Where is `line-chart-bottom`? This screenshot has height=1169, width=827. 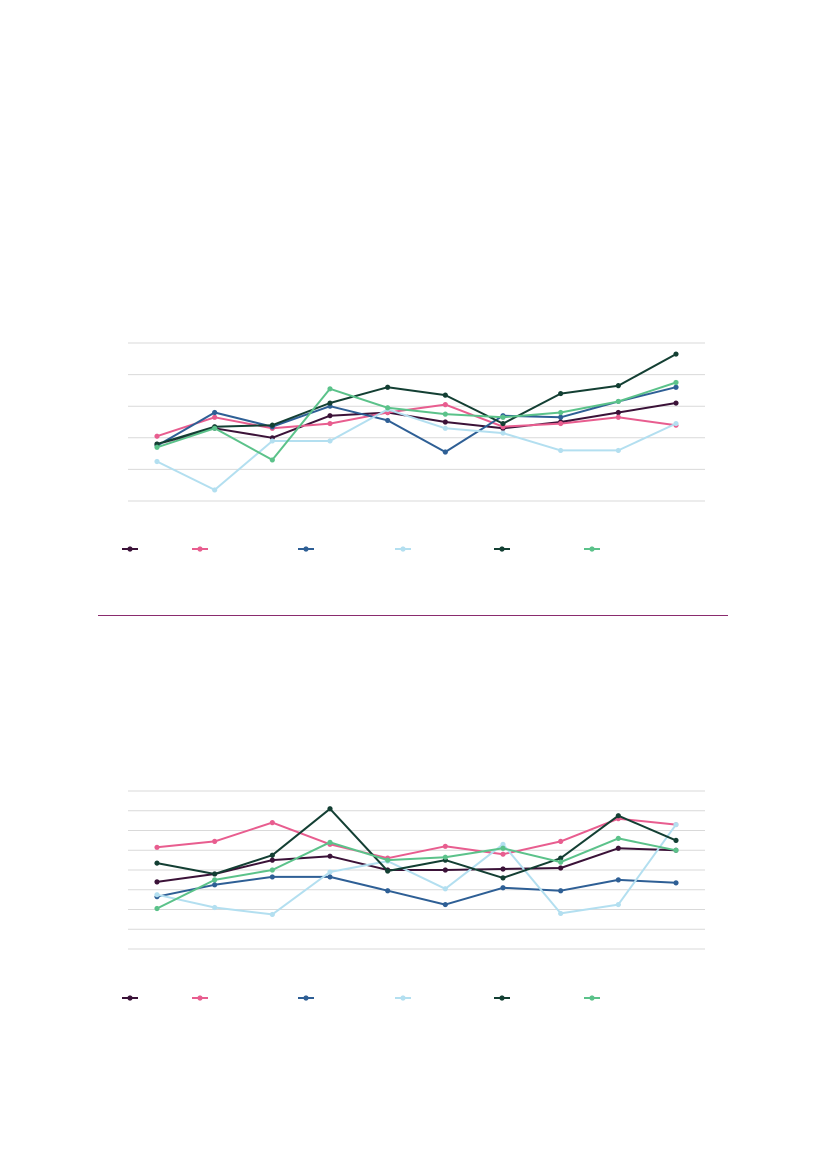
line-chart-bottom is located at coordinates (413, 895).